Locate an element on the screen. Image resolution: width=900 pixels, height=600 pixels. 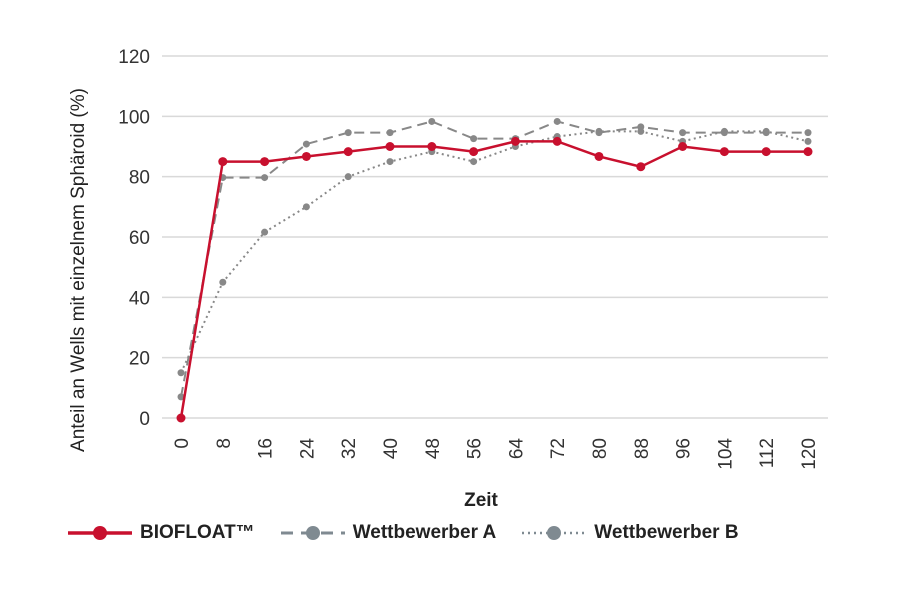
y-tick-label-80: 80 is located at coordinates (139, 178).